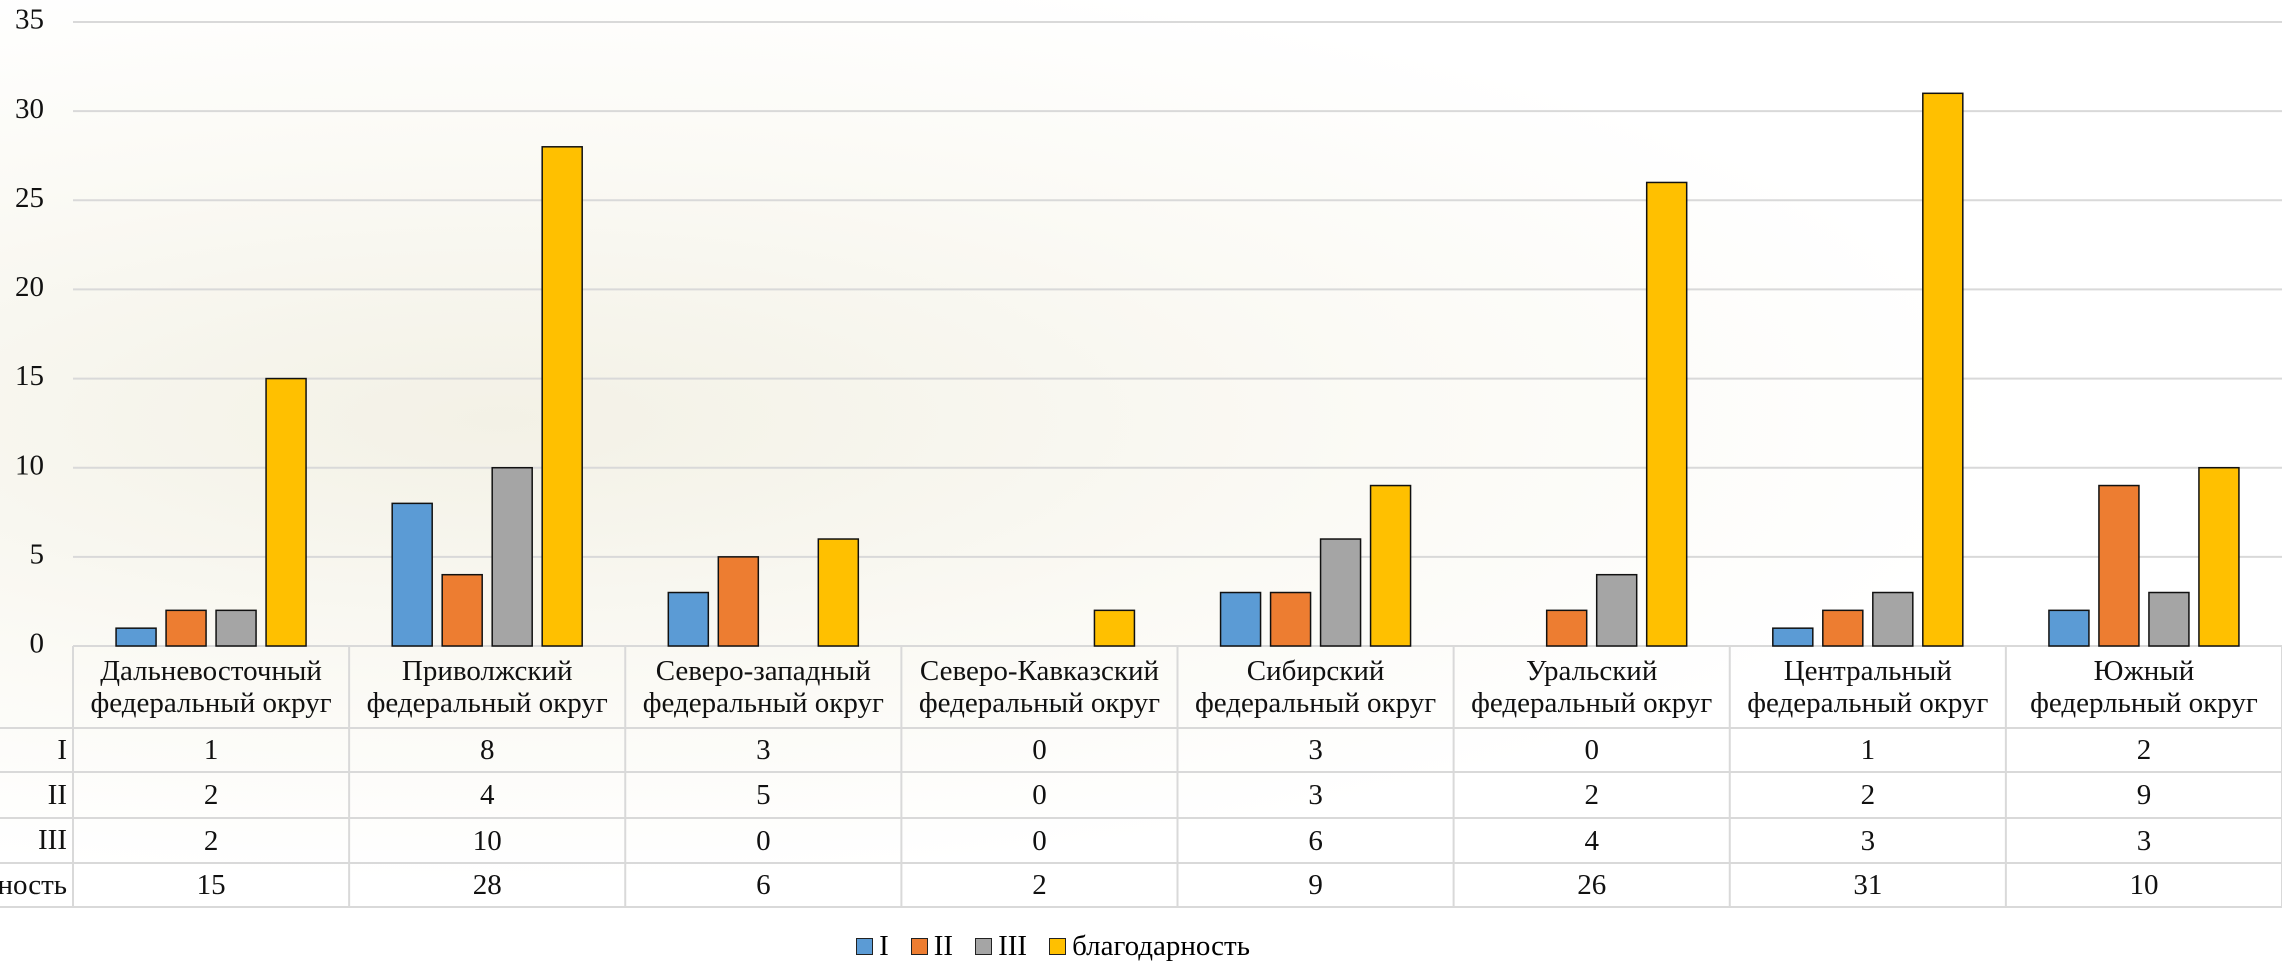 The image size is (2282, 966). Describe the element at coordinates (37, 555) in the screenshot. I see `y-tick-label: 5` at that location.